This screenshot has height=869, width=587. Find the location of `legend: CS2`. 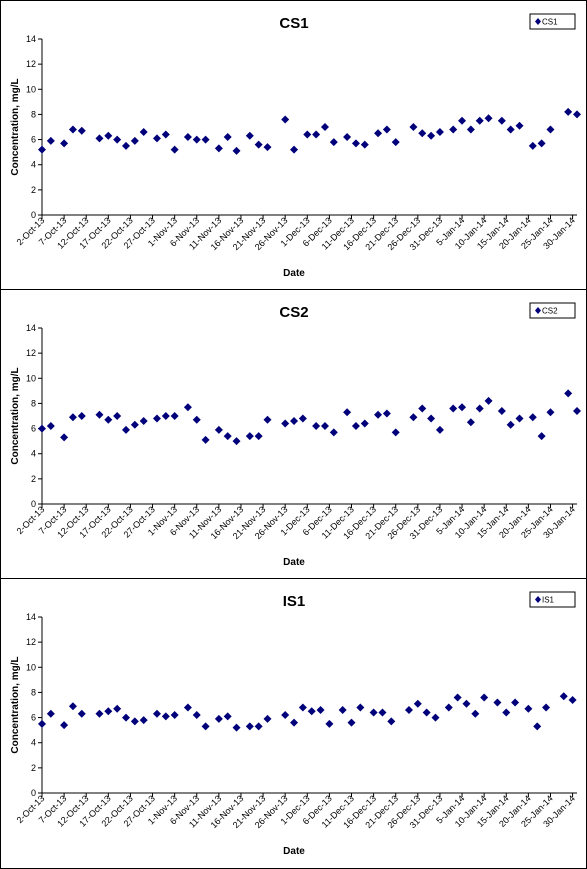

legend: CS2 is located at coordinates (552, 310).